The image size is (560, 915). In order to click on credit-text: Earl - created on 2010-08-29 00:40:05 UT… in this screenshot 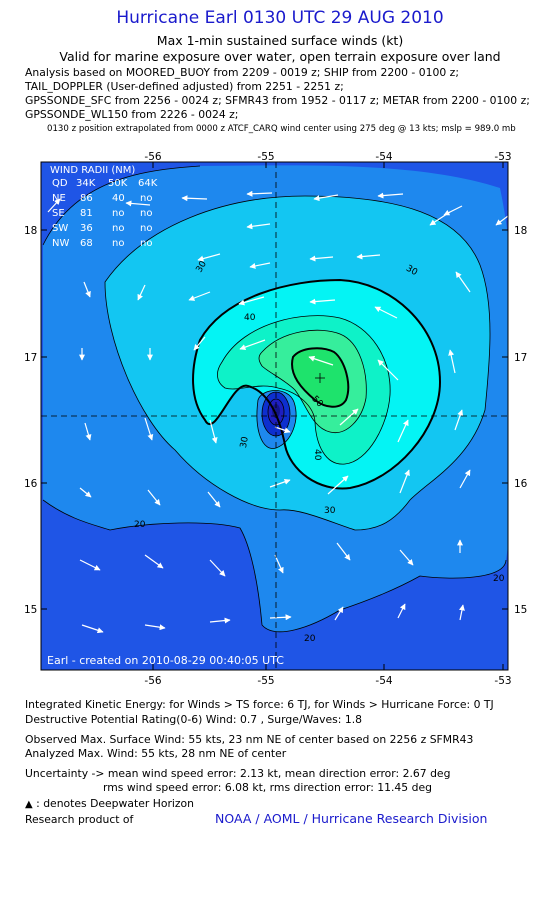, I will do `click(165, 660)`.